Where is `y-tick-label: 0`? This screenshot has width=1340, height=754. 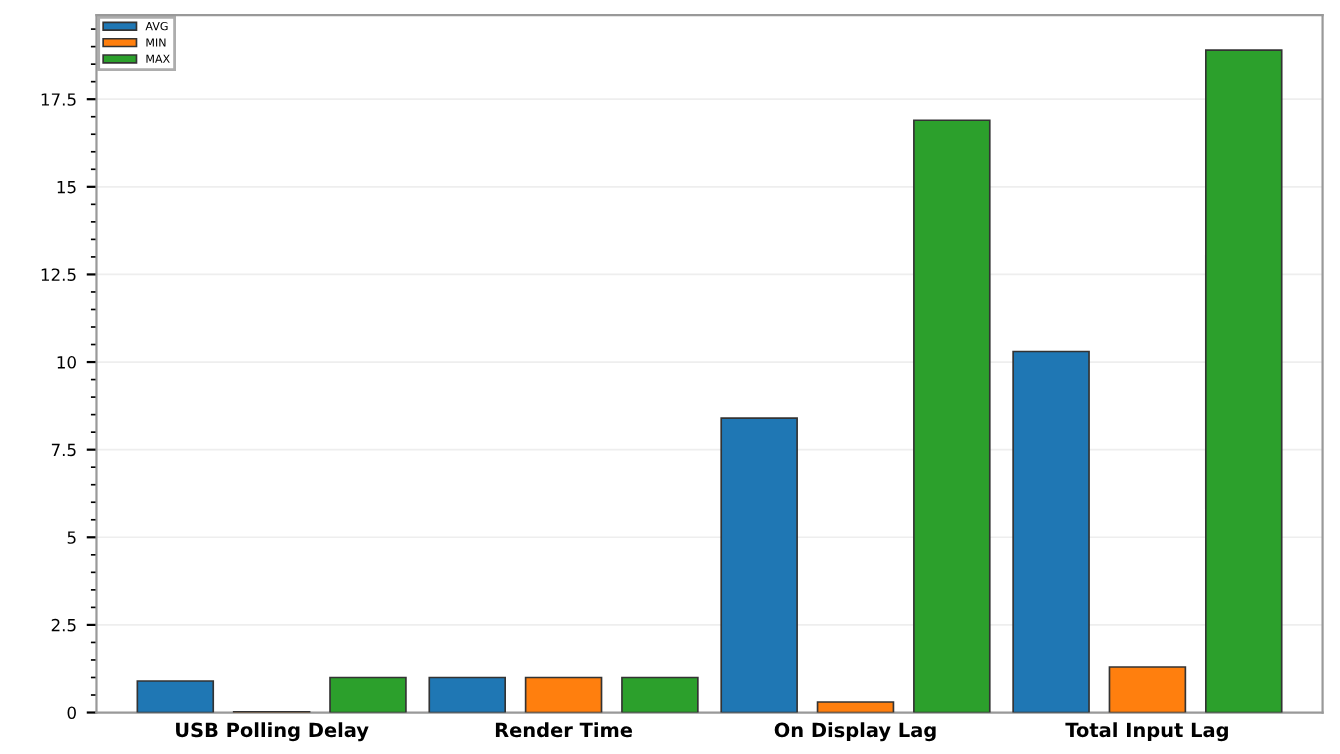
y-tick-label: 0 is located at coordinates (71, 713).